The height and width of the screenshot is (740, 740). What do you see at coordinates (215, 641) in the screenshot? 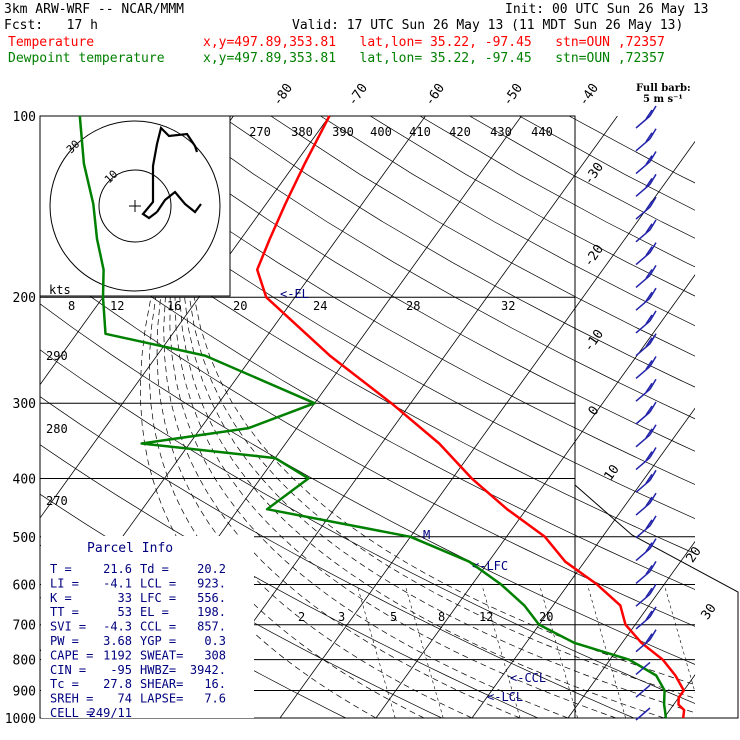
I see `parcel-value: 0.3` at bounding box center [215, 641].